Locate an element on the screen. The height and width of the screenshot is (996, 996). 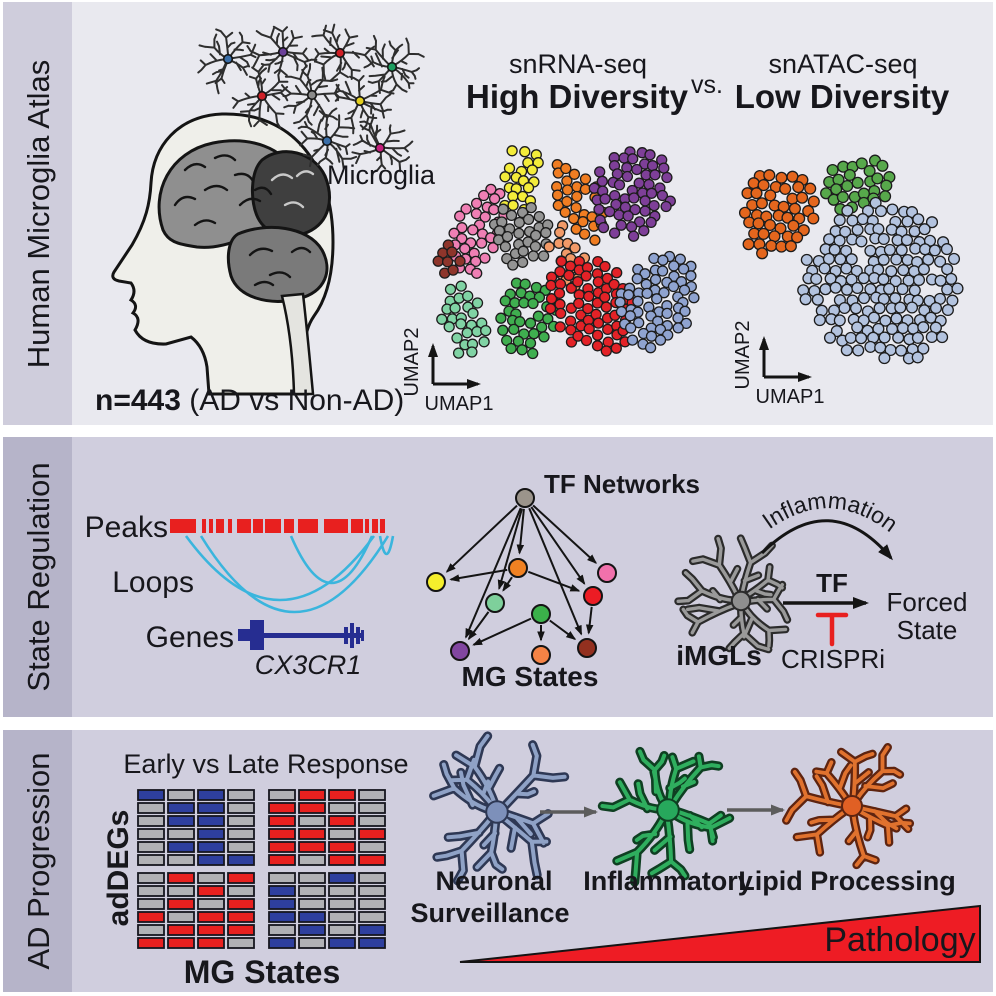
heatmap-title: Early vs Late Response is located at coordinates (265, 764).